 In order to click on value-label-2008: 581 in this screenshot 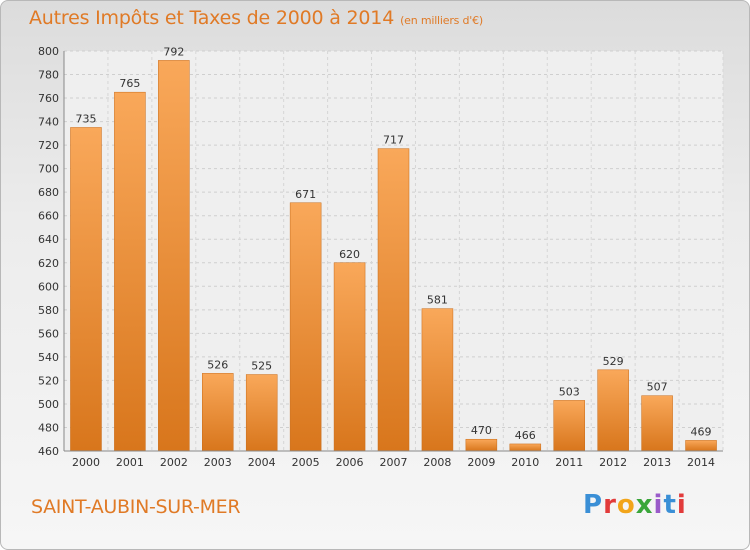, I will do `click(437, 300)`.